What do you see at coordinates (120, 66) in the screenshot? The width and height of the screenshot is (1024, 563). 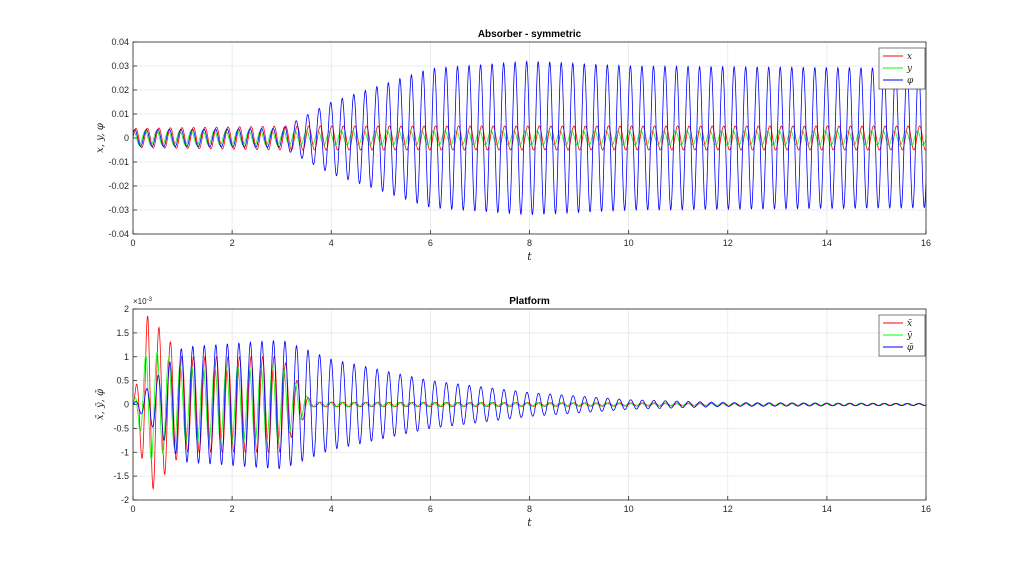 I see `y-tick-label: 0.03` at bounding box center [120, 66].